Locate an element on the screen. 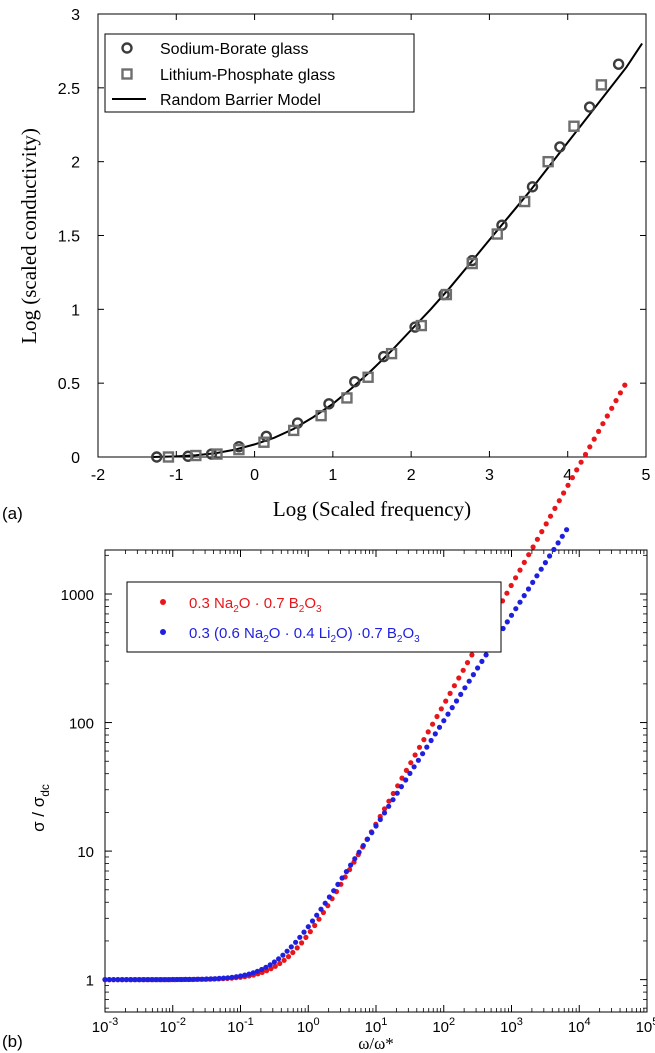 The width and height of the screenshot is (655, 1053). x-tick-label-b: 10¹ is located at coordinates (376, 1026).